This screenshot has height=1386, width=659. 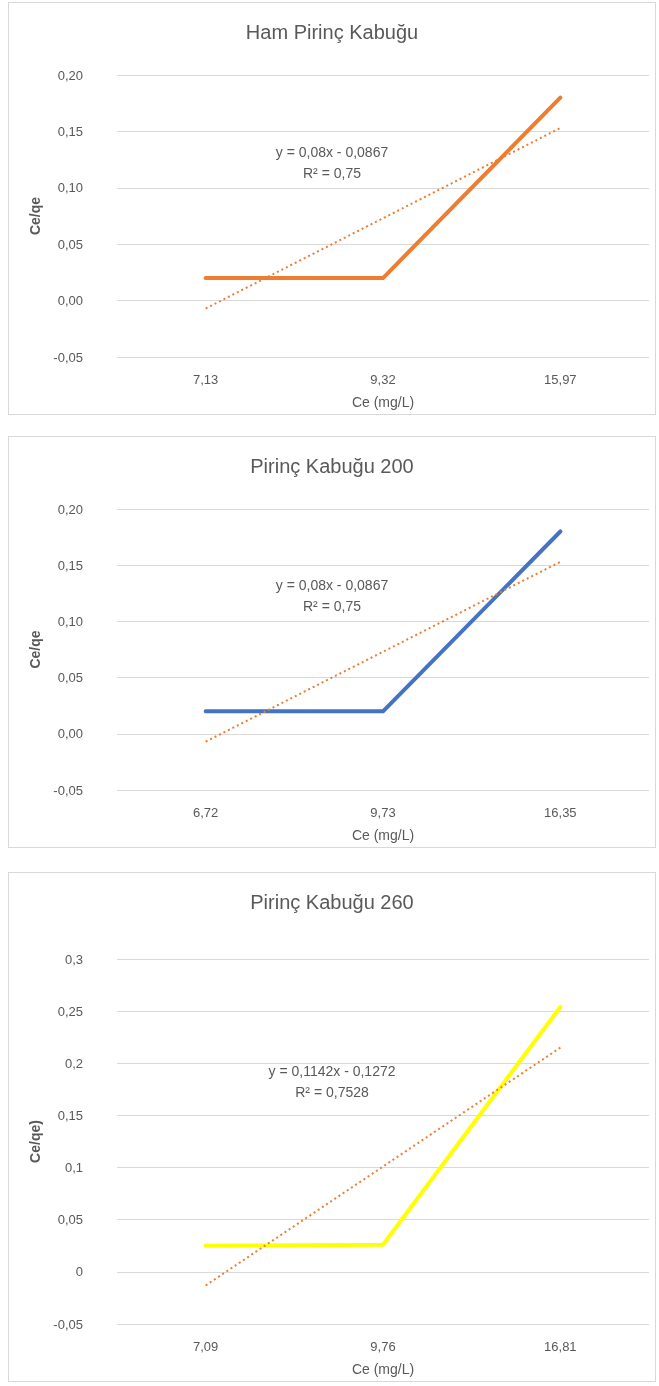 I want to click on x-tick-label: 6,72, so click(x=206, y=812).